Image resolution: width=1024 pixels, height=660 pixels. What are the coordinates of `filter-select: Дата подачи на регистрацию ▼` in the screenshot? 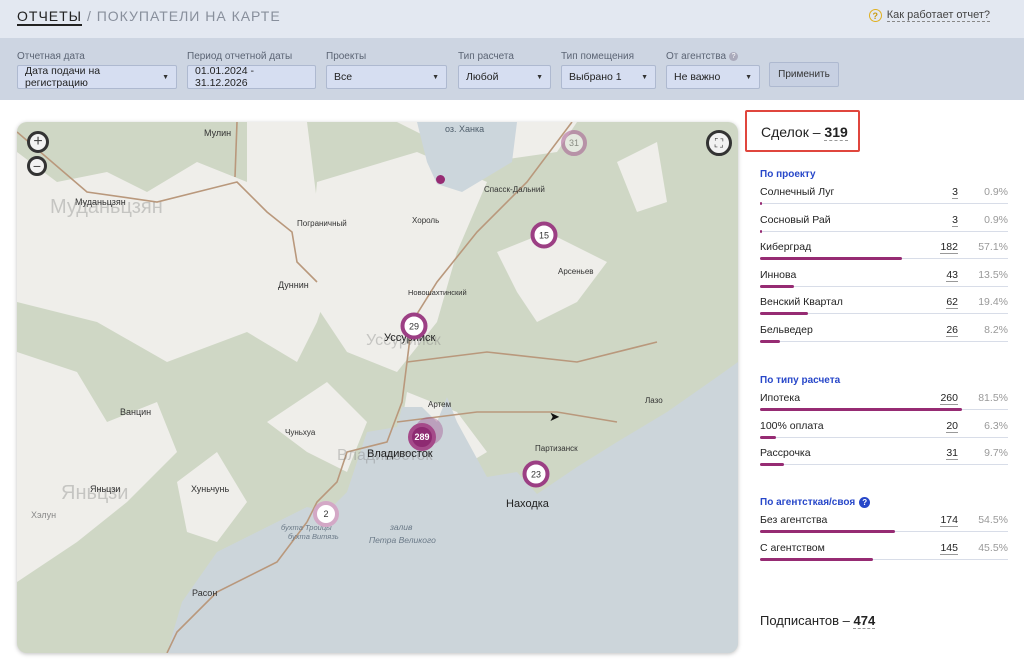 It's located at (97, 77).